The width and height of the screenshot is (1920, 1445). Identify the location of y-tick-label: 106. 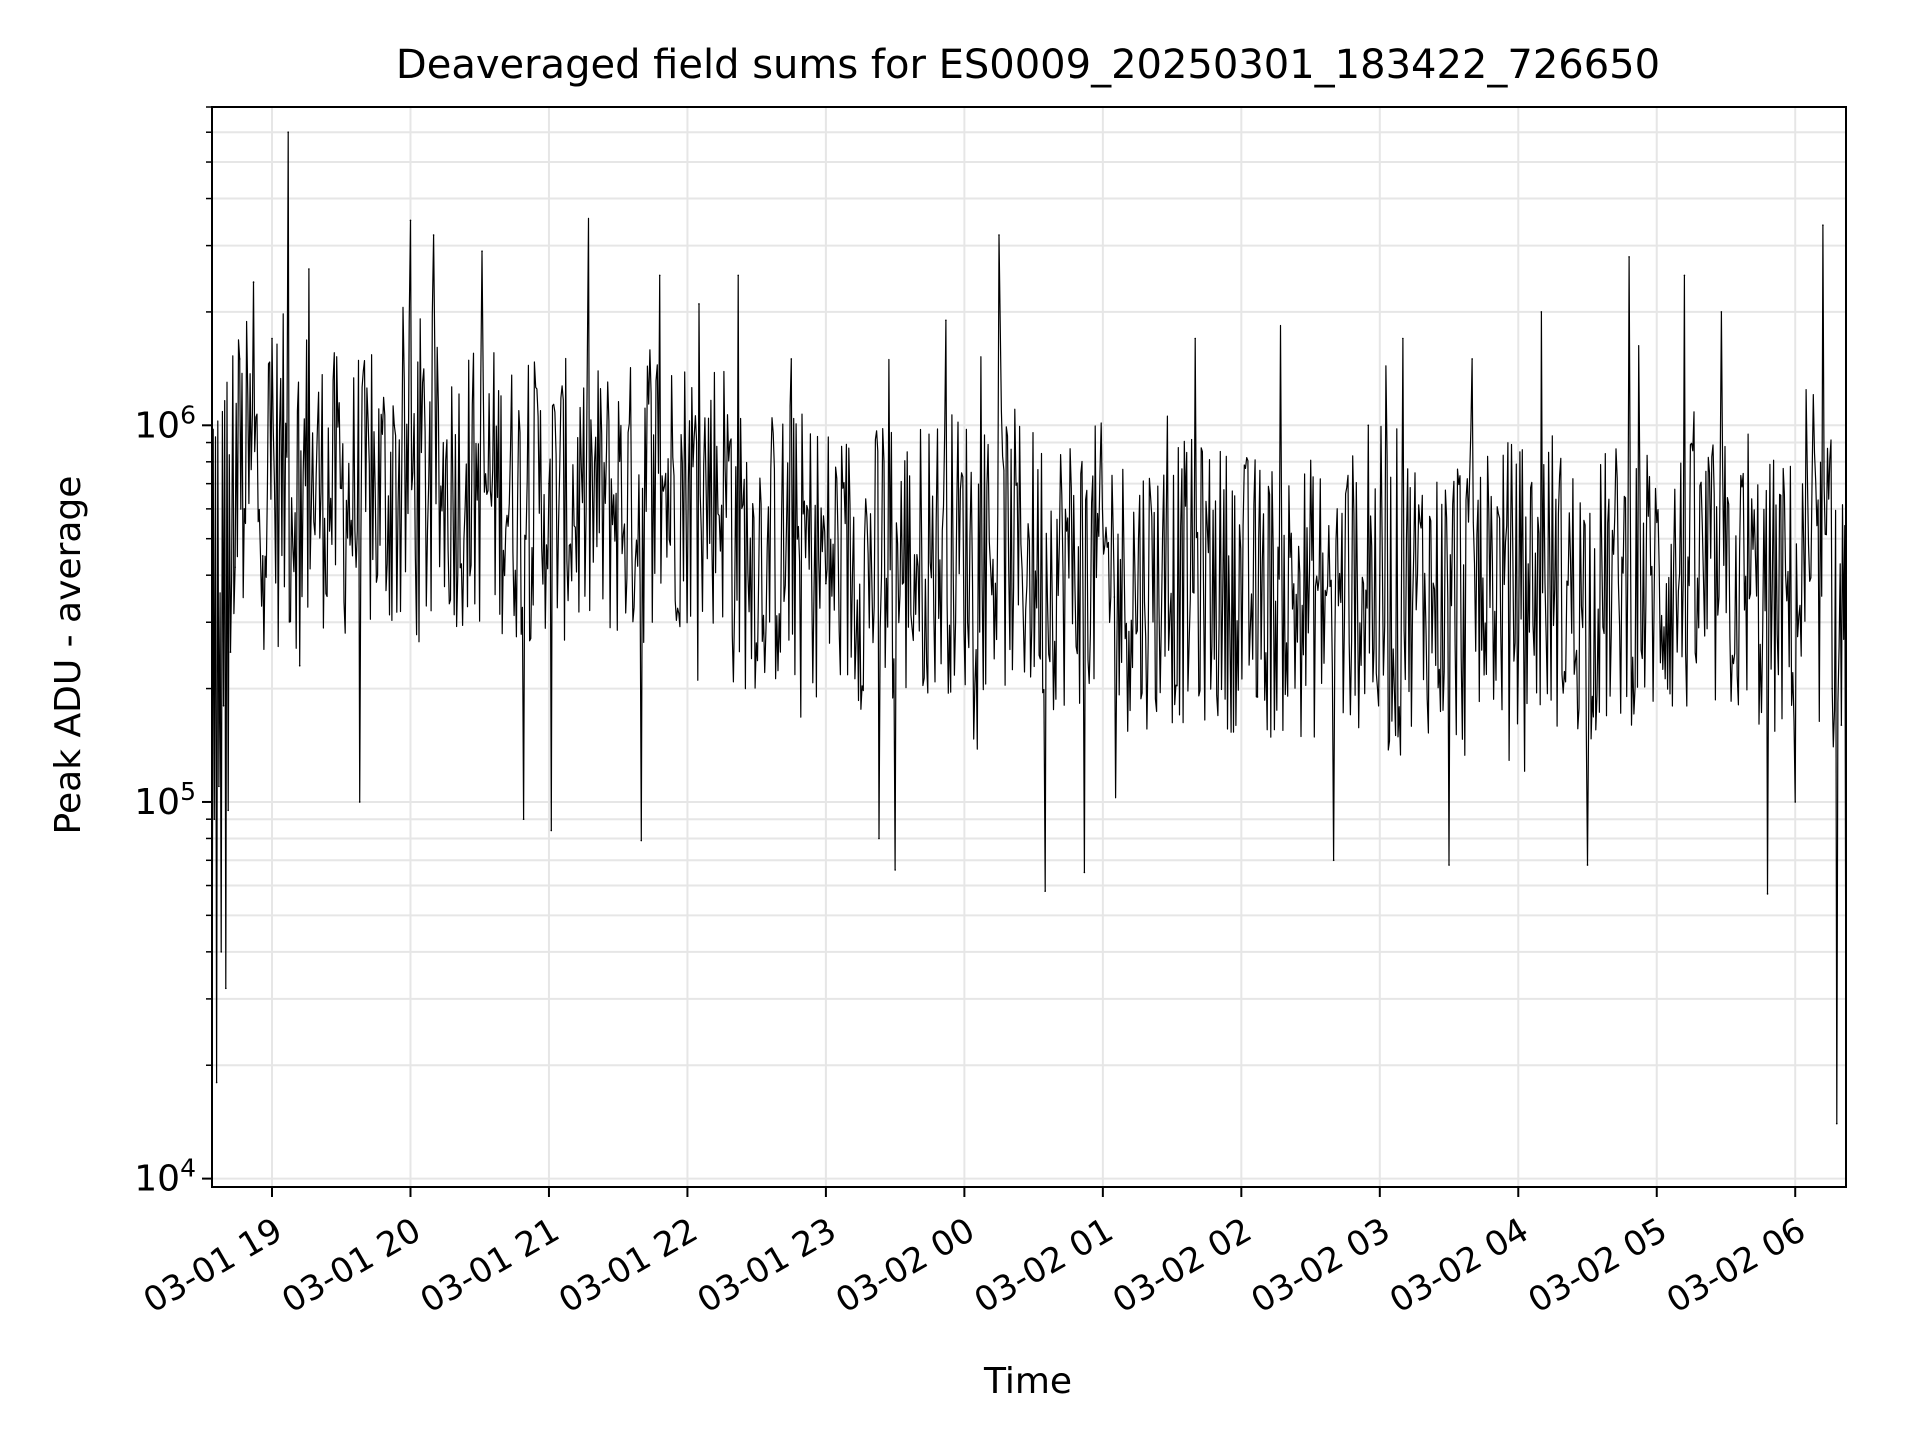
(165, 423).